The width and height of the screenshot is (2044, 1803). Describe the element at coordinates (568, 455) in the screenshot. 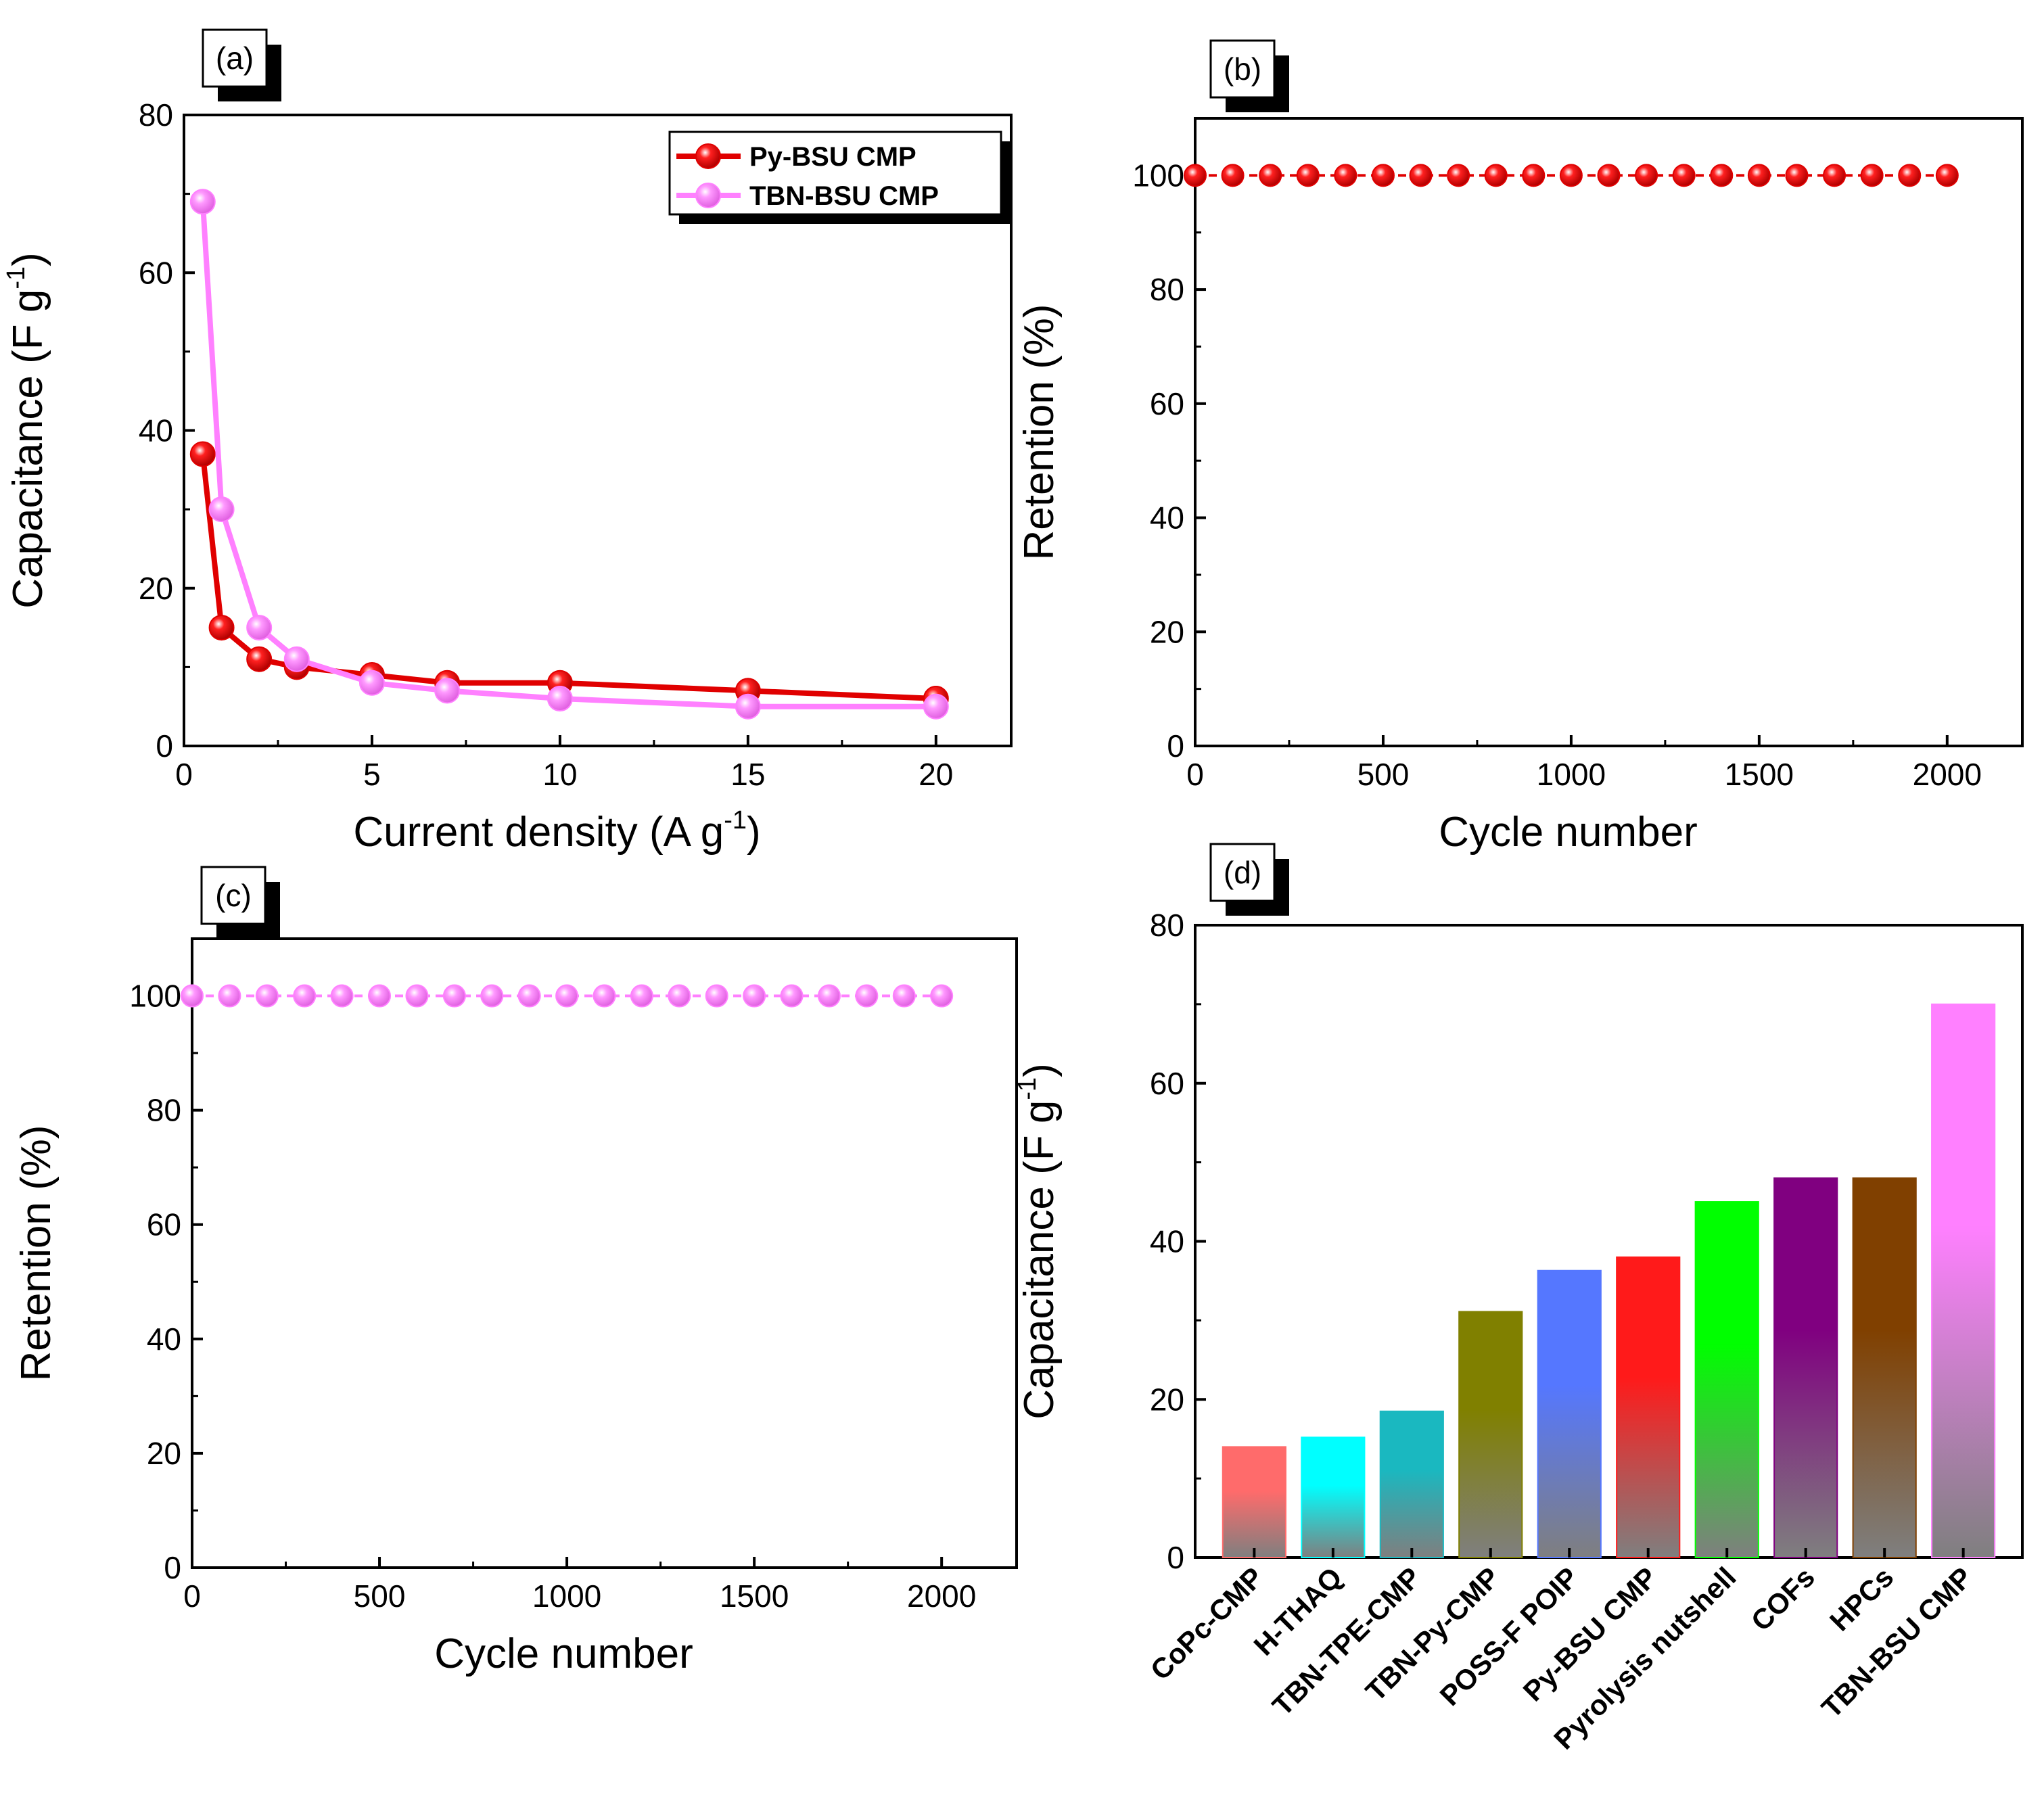

I see `series-line` at that location.